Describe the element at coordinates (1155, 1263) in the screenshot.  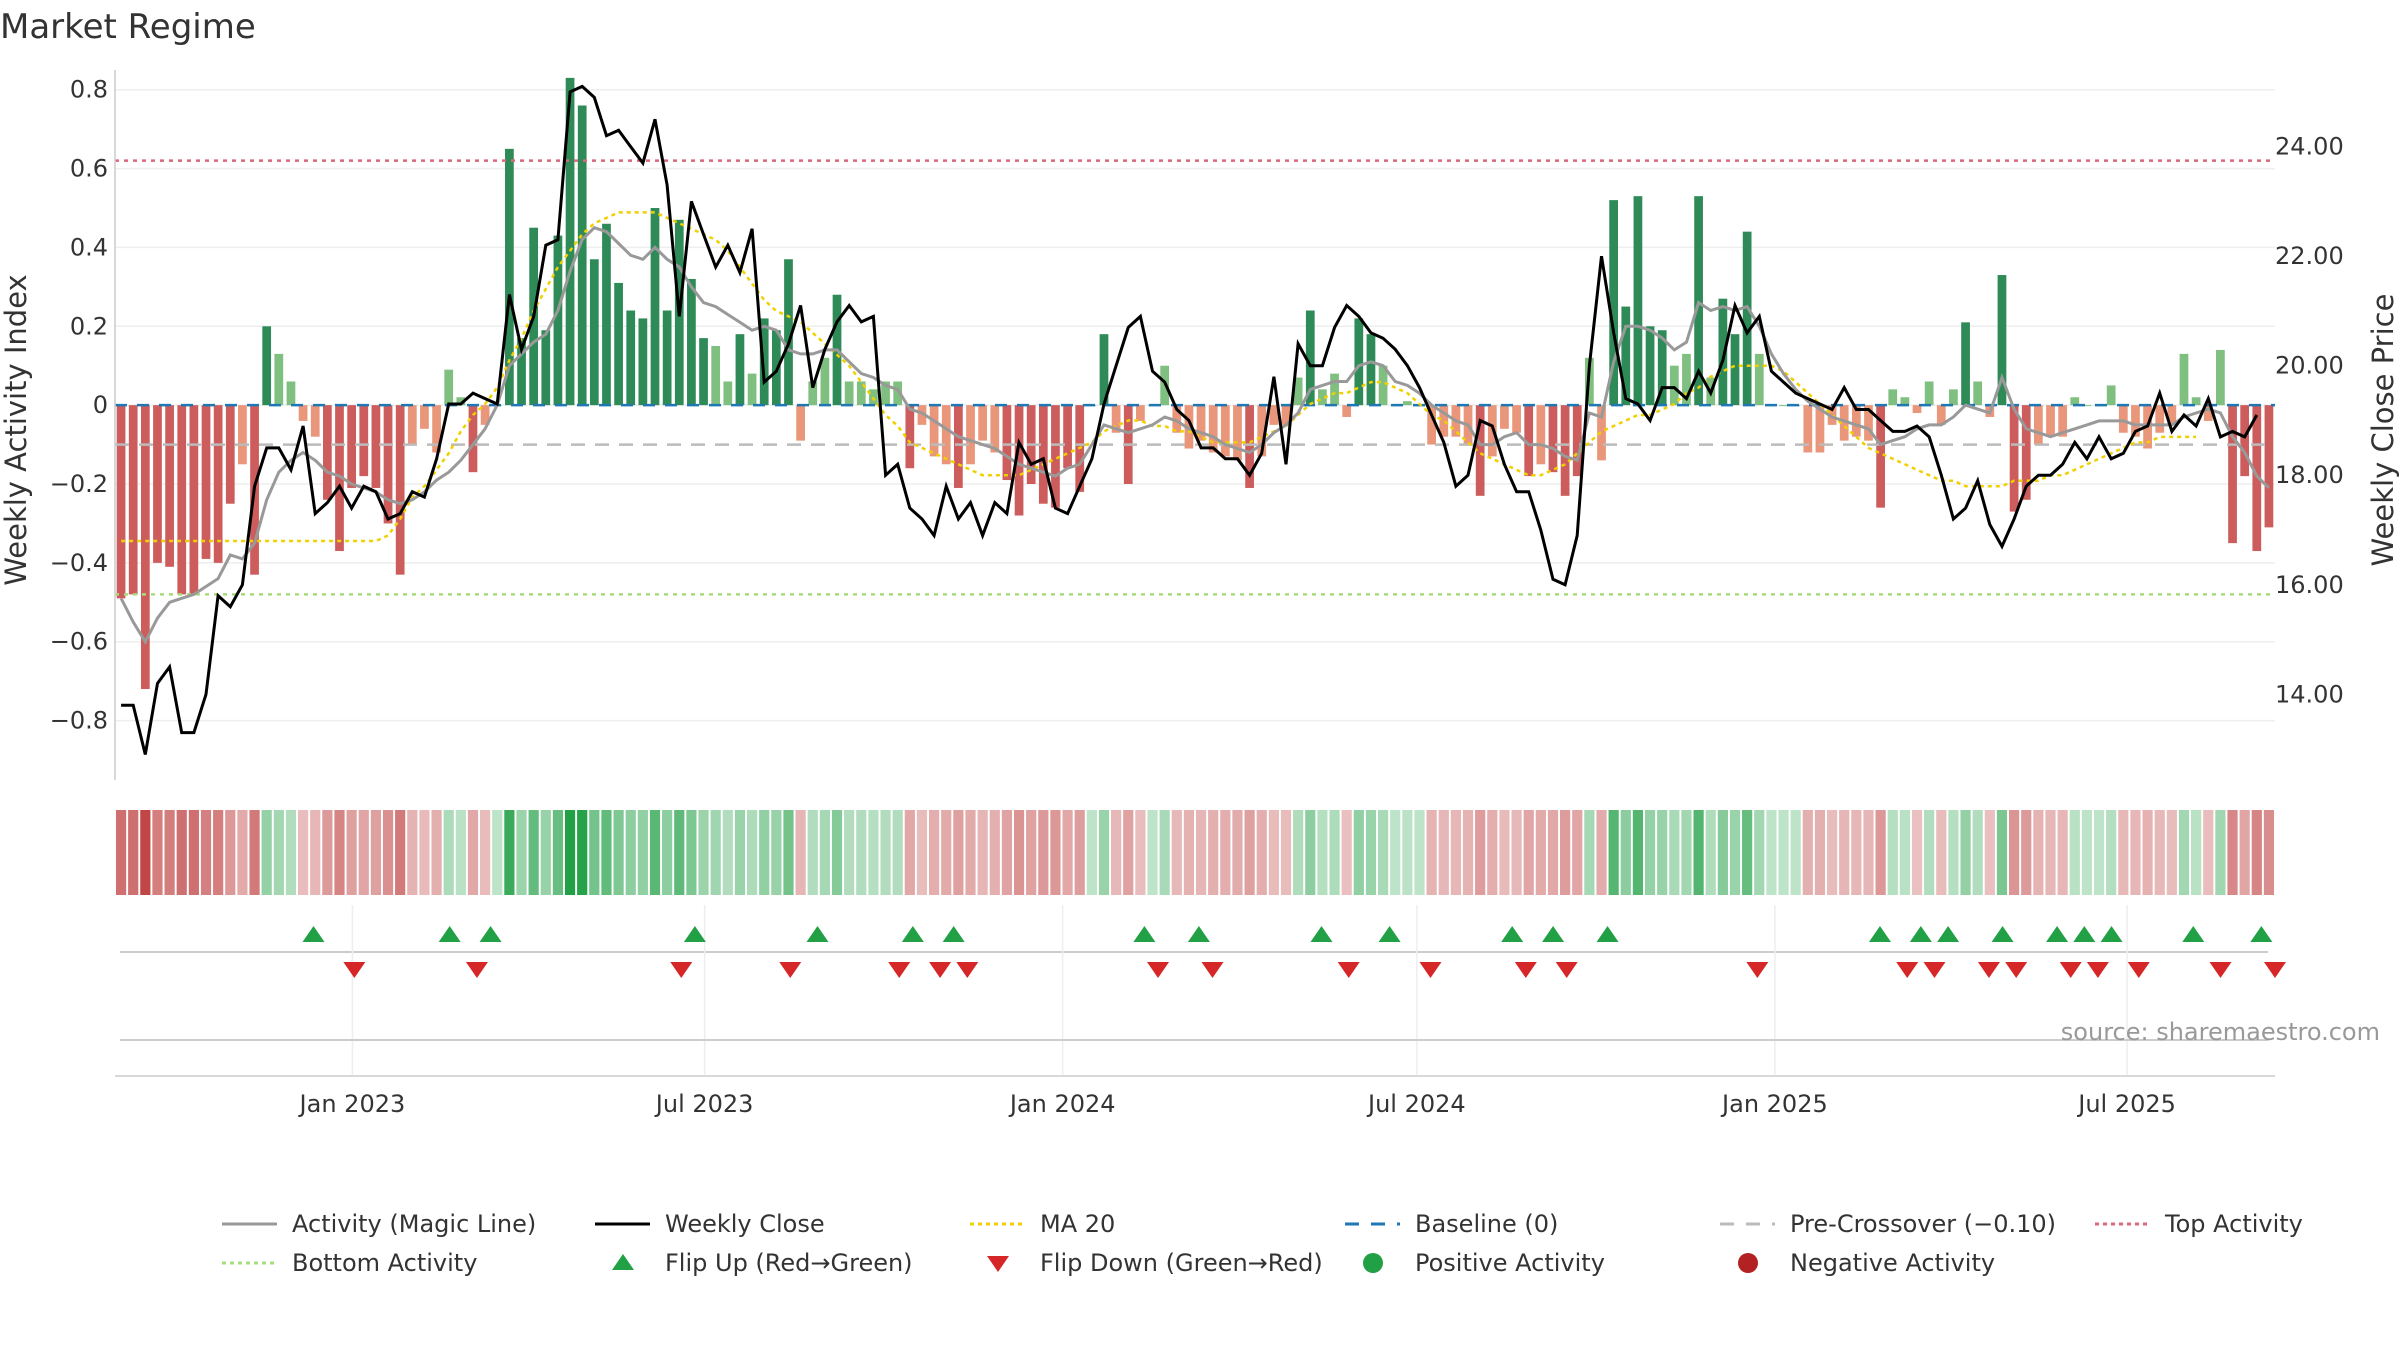
I see `legend-item-flip-down: Flip Down (Green→Red)` at that location.